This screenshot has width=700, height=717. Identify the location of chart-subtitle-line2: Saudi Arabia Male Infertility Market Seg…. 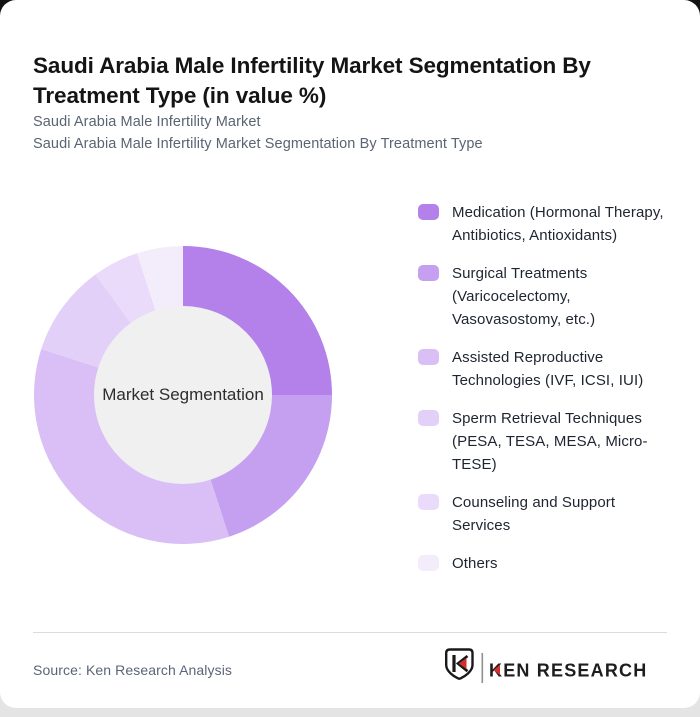
(258, 144).